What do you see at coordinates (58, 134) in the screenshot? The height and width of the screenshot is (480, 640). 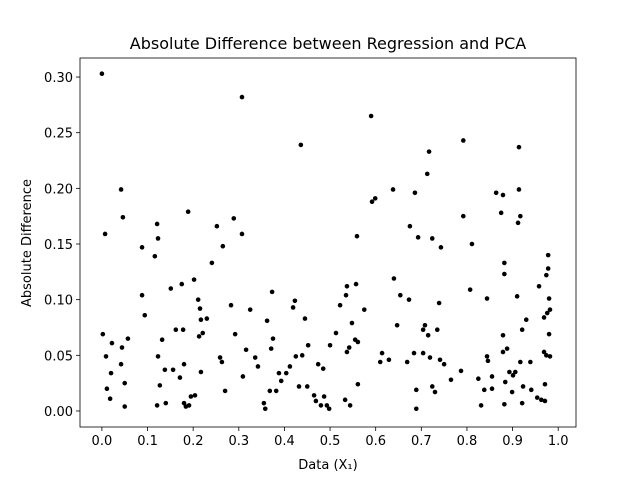 I see `y-tick-label: 0.25` at bounding box center [58, 134].